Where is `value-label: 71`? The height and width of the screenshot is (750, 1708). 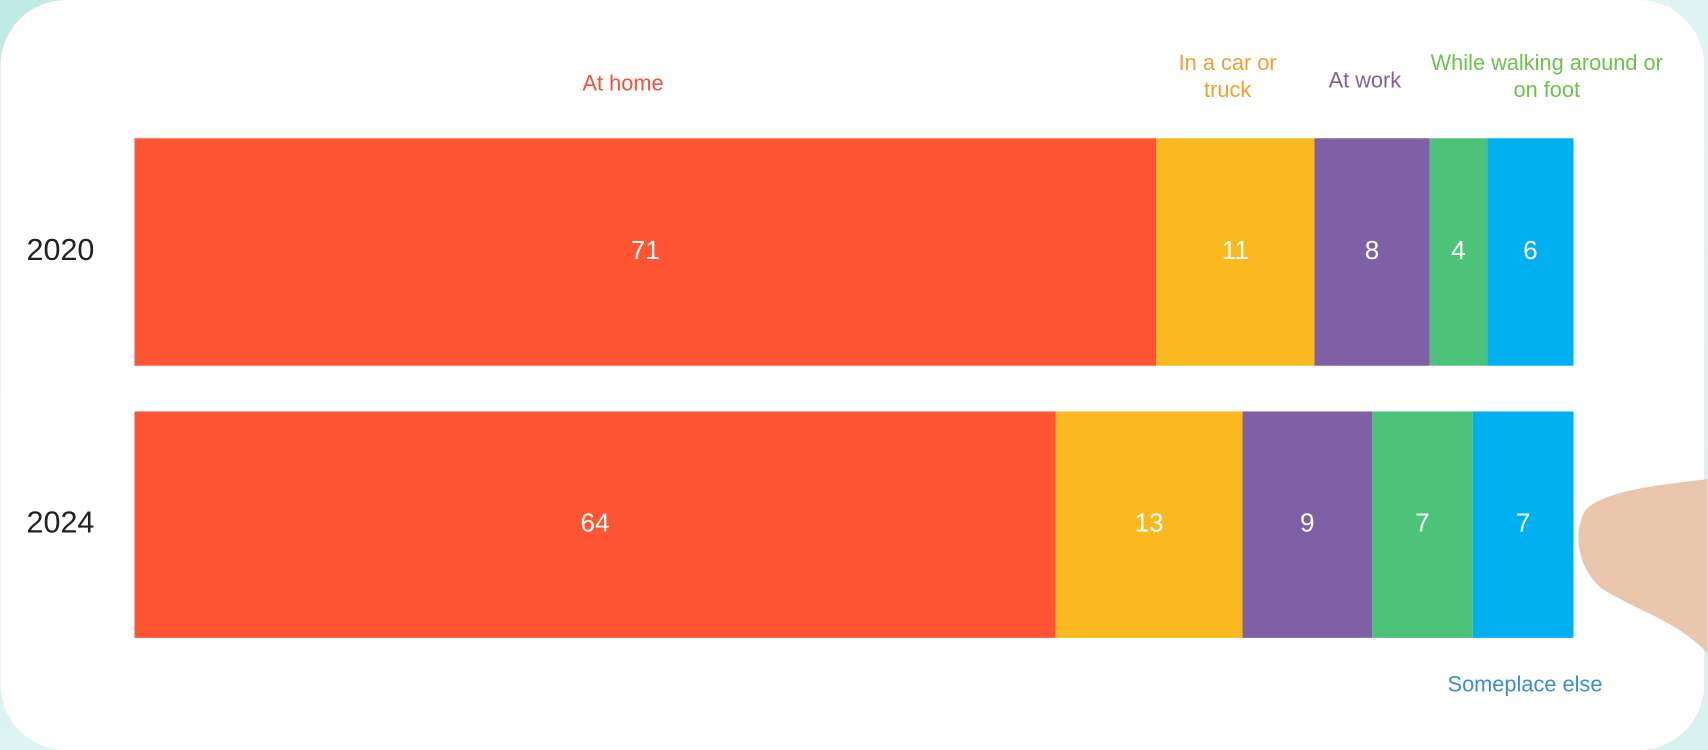 value-label: 71 is located at coordinates (645, 250).